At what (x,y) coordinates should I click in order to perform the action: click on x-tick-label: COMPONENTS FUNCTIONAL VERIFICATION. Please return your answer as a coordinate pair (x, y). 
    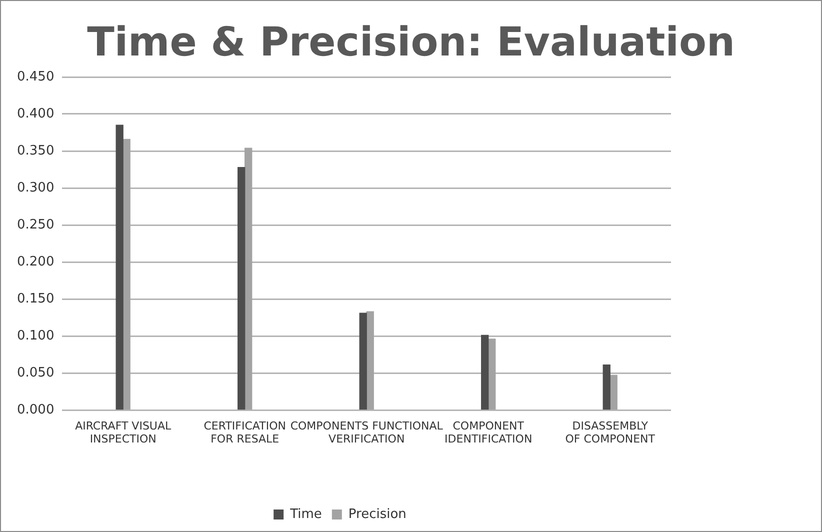
    Looking at the image, I should click on (367, 432).